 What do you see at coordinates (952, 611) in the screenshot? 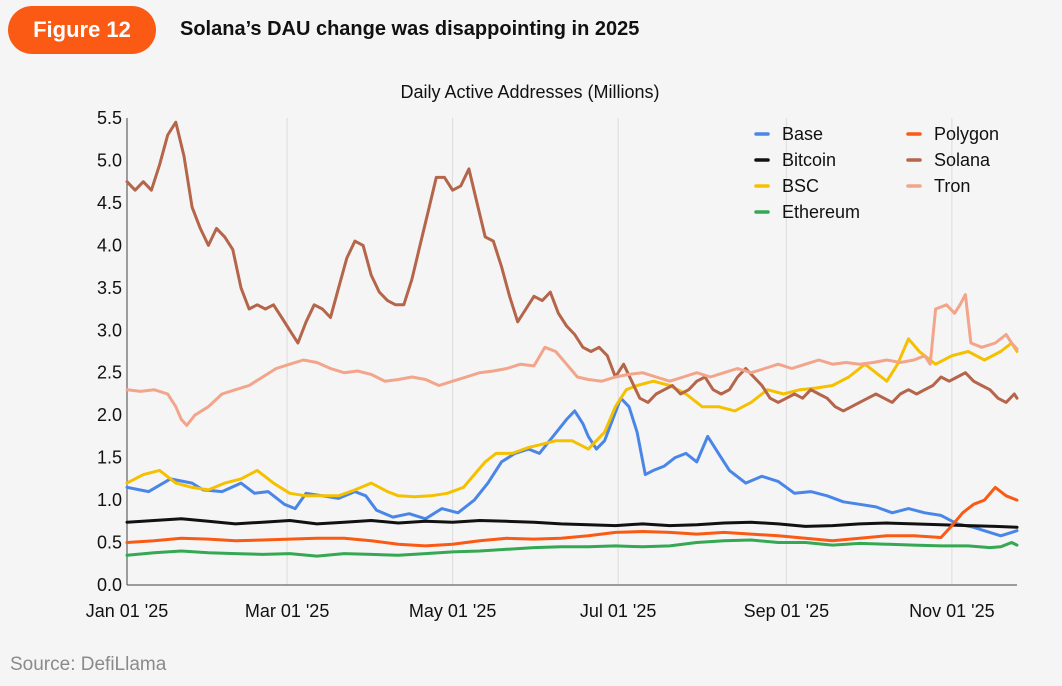
I see `x-tick-label: Nov 01 '25` at bounding box center [952, 611].